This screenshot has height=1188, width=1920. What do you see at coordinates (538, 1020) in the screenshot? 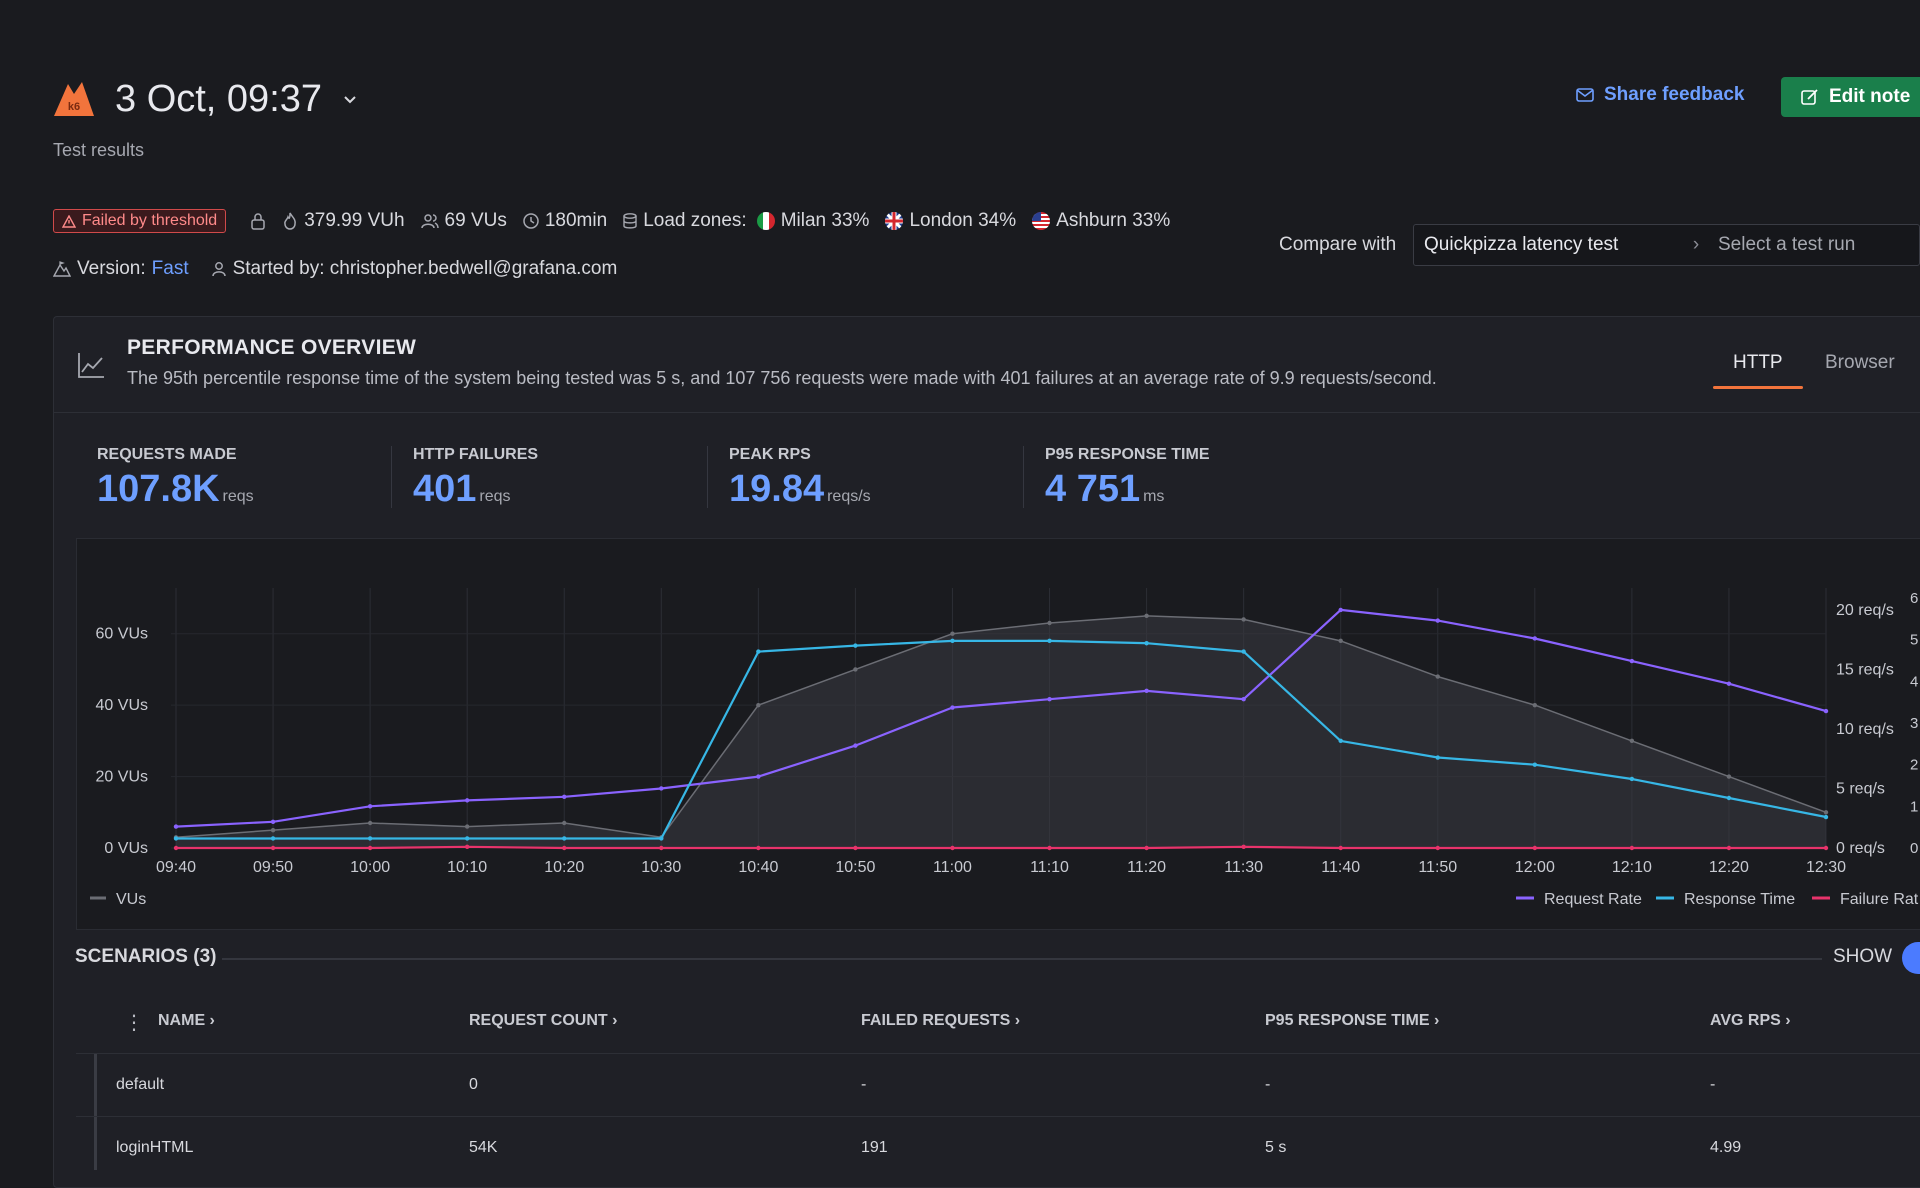
I see `column-label: REQUEST COUNT` at bounding box center [538, 1020].